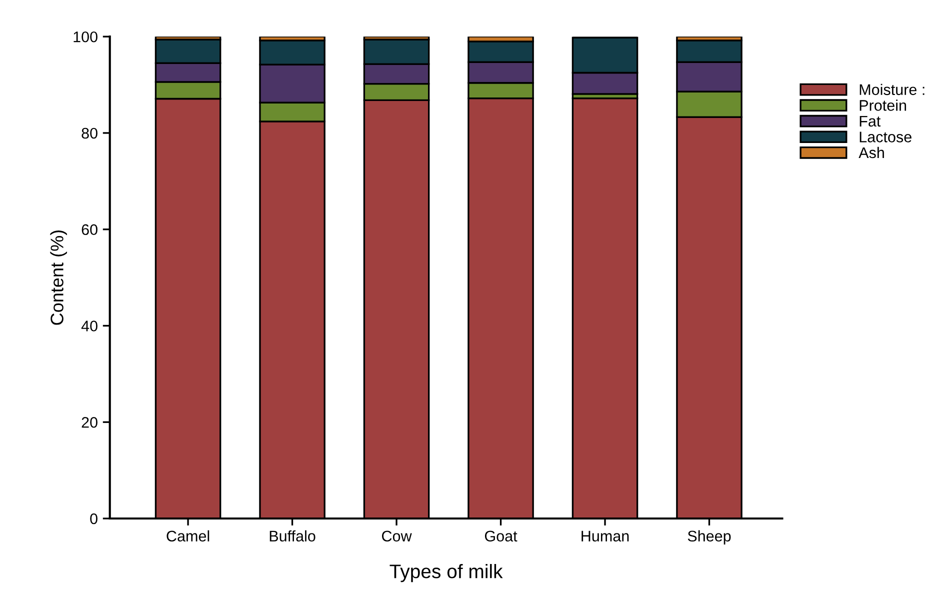 The height and width of the screenshot is (610, 947). What do you see at coordinates (90, 422) in the screenshot?
I see `y-tick-label: 20` at bounding box center [90, 422].